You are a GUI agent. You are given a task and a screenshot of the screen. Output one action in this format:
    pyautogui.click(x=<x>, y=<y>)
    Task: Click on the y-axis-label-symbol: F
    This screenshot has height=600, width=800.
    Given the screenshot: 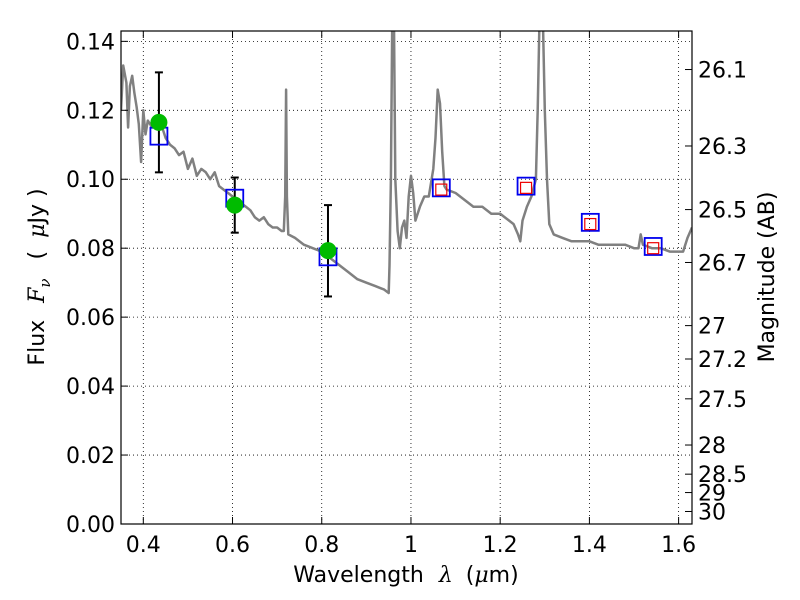 What is the action you would take?
    pyautogui.click(x=37, y=295)
    